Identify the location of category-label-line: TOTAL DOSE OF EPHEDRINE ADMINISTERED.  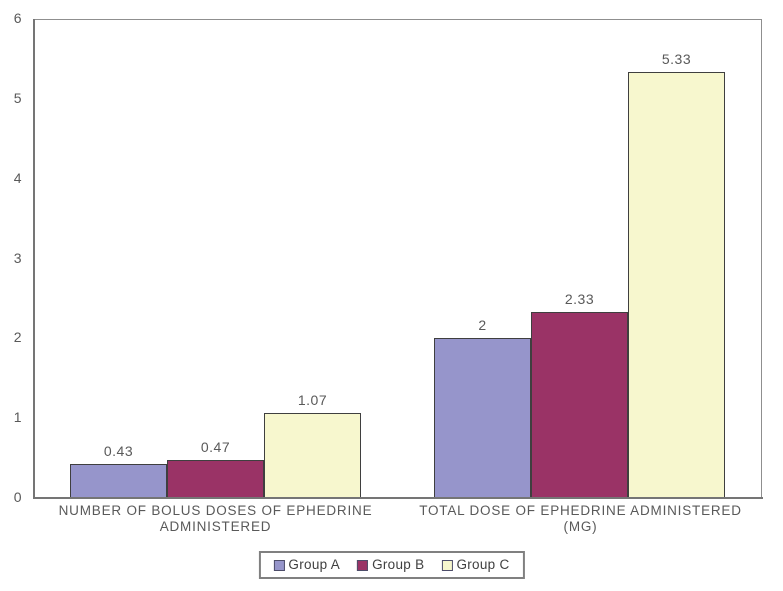
(580, 510).